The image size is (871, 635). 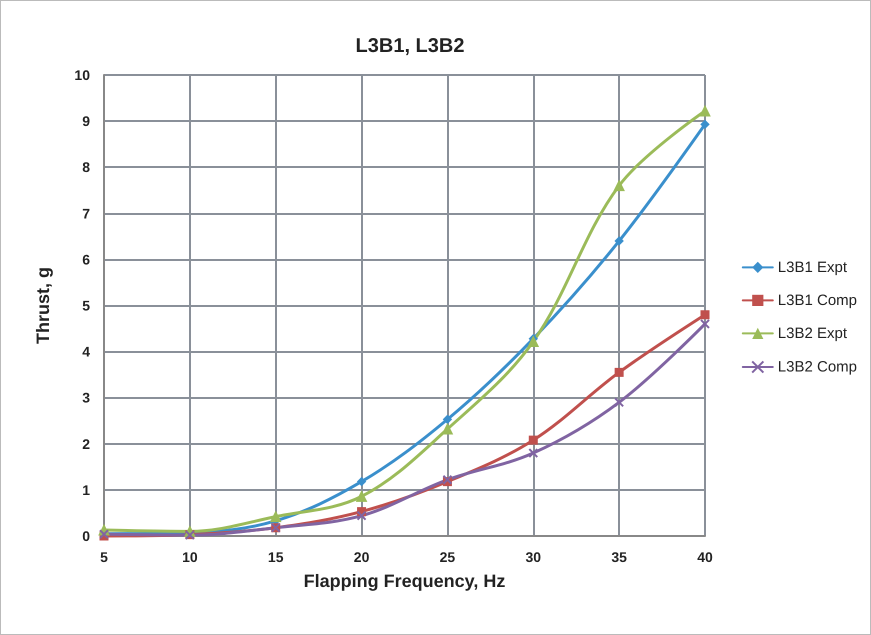 I want to click on y-tick-label: 8, so click(x=86, y=167).